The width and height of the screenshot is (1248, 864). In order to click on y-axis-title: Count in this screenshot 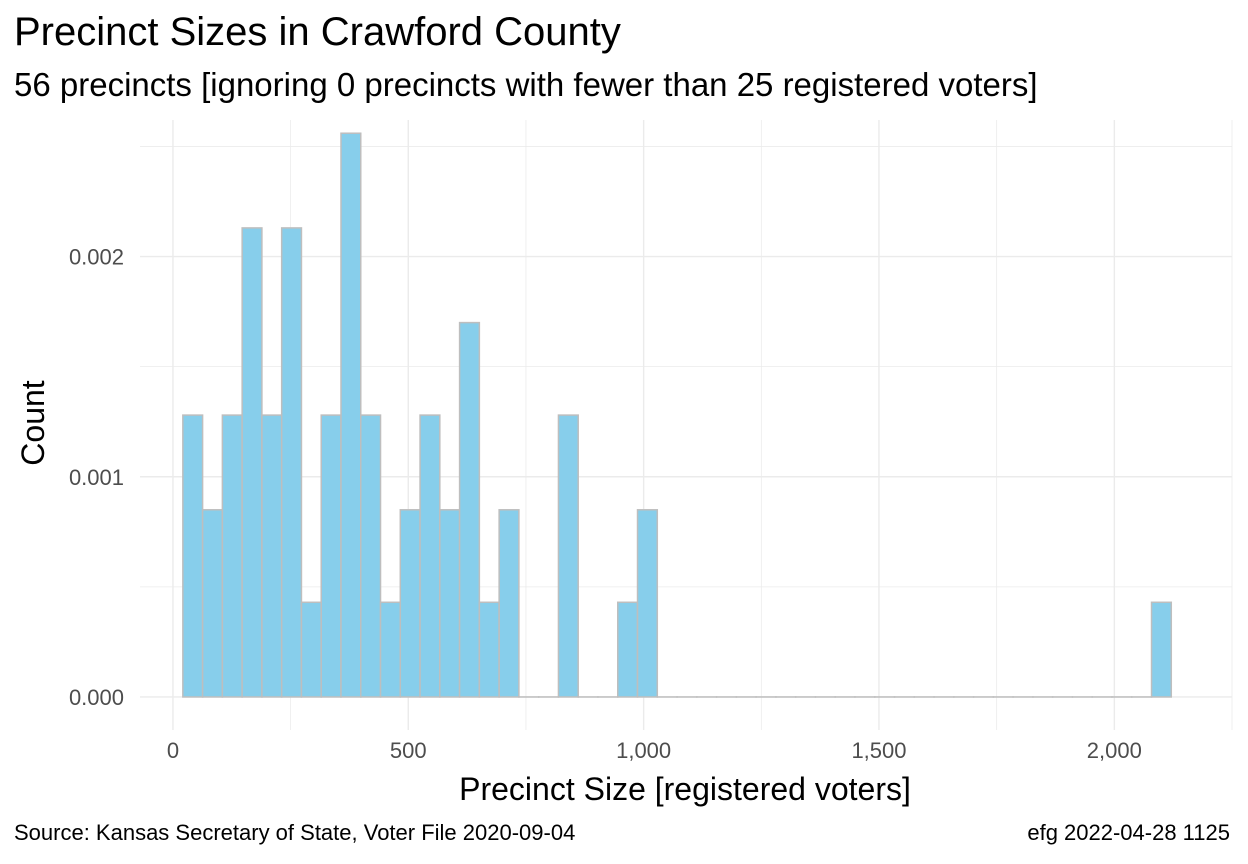, I will do `click(33, 423)`.